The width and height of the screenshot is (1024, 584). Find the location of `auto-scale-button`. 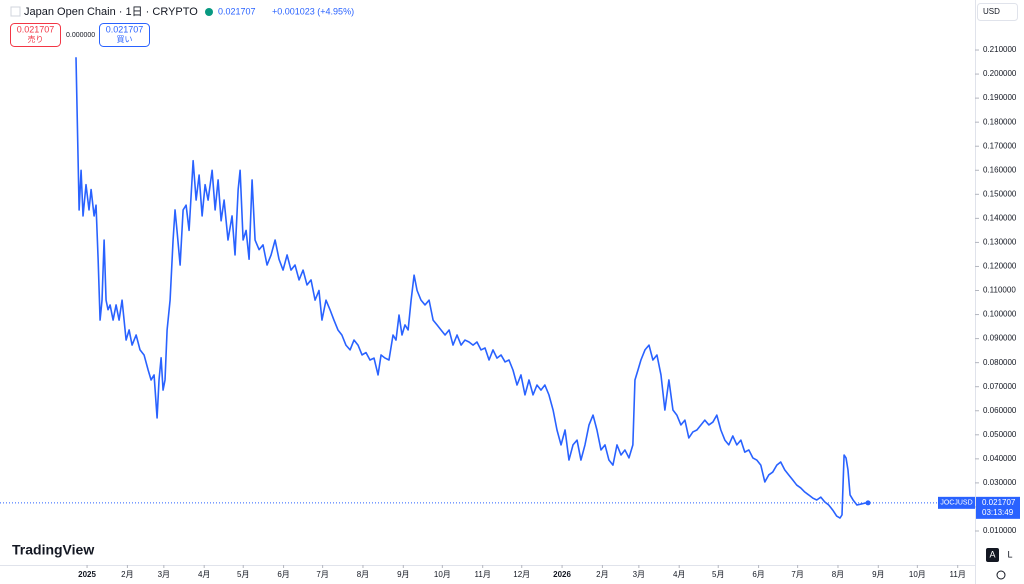

auto-scale-button is located at coordinates (992, 555).